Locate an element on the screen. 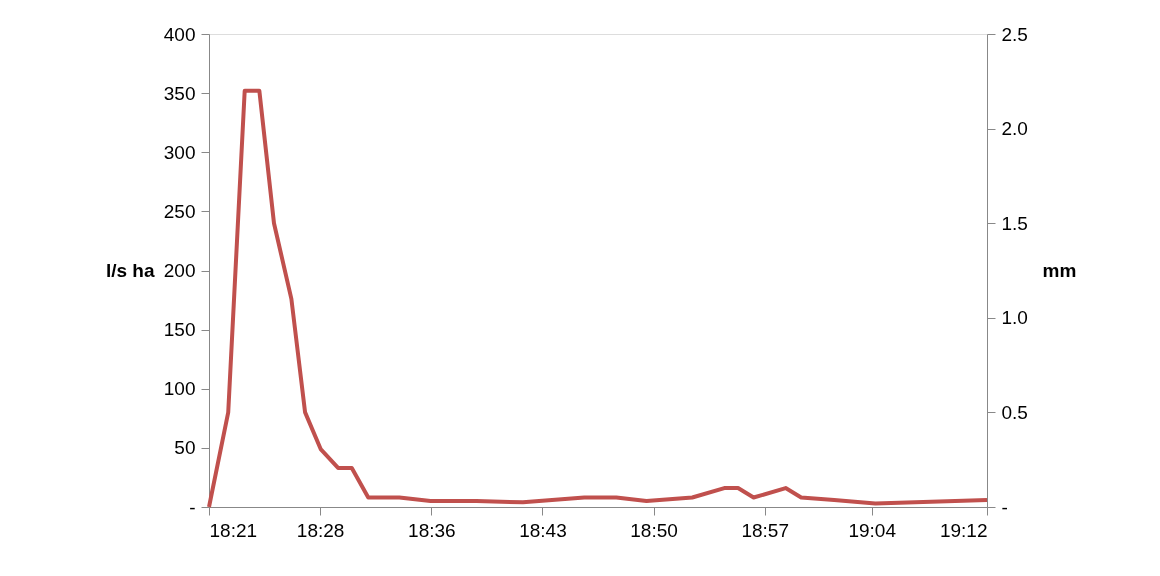 The width and height of the screenshot is (1160, 576). y2-tick-label: 0.5 is located at coordinates (1014, 412).